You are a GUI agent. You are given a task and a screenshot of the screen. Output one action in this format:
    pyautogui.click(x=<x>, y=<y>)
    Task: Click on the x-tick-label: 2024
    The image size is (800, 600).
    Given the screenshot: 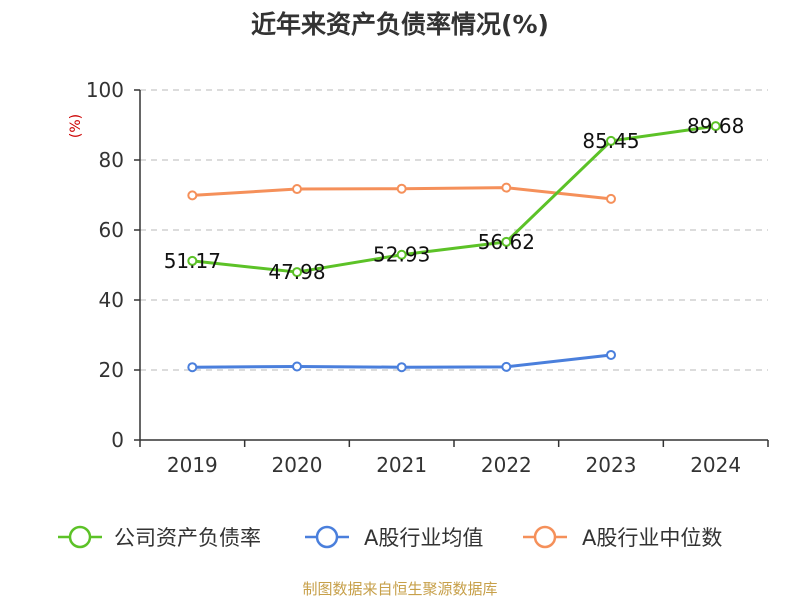 What is the action you would take?
    pyautogui.click(x=715, y=465)
    